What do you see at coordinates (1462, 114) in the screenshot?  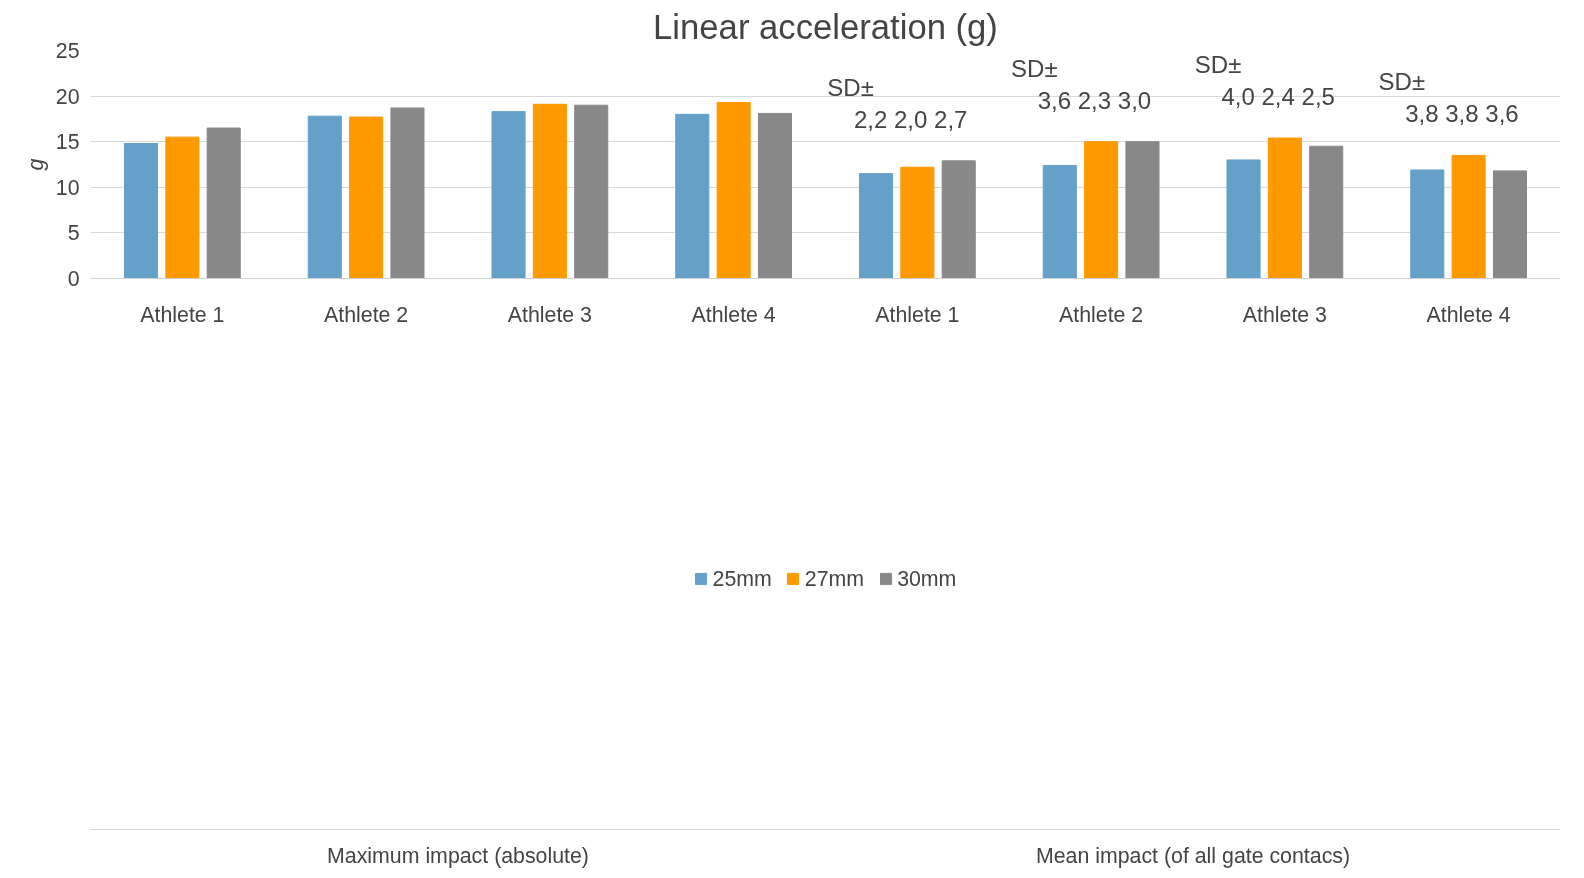 I see `annotation: 3,8 3,8 3,6` at bounding box center [1462, 114].